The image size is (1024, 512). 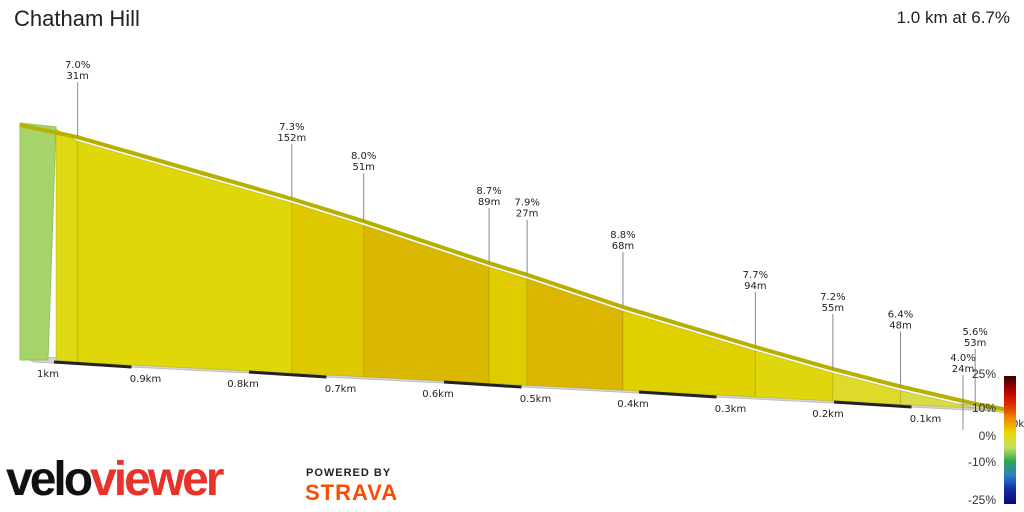 I want to click on segment-grade-label: 8.0%, so click(x=363, y=156).